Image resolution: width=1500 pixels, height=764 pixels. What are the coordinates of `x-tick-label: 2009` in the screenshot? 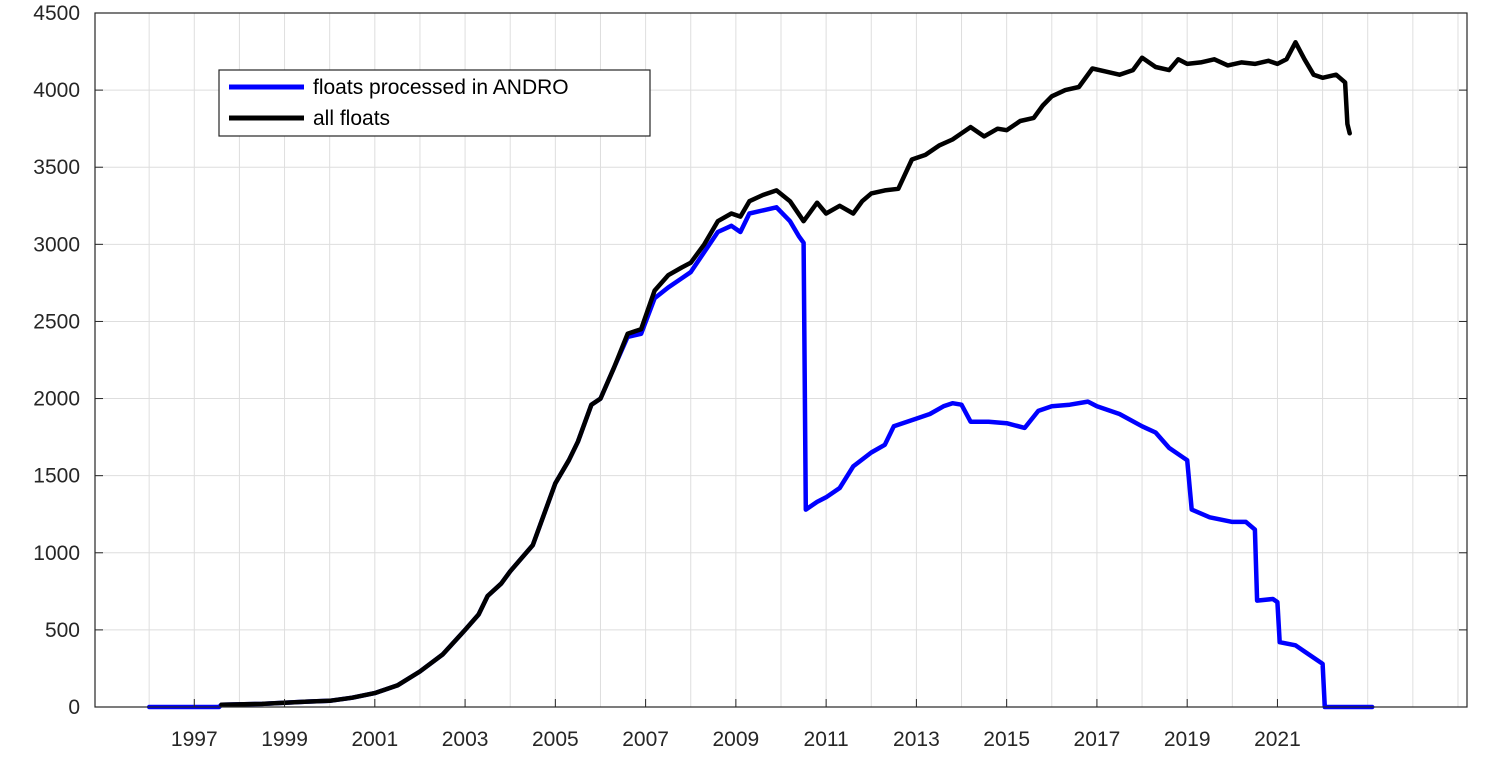 It's located at (736, 739).